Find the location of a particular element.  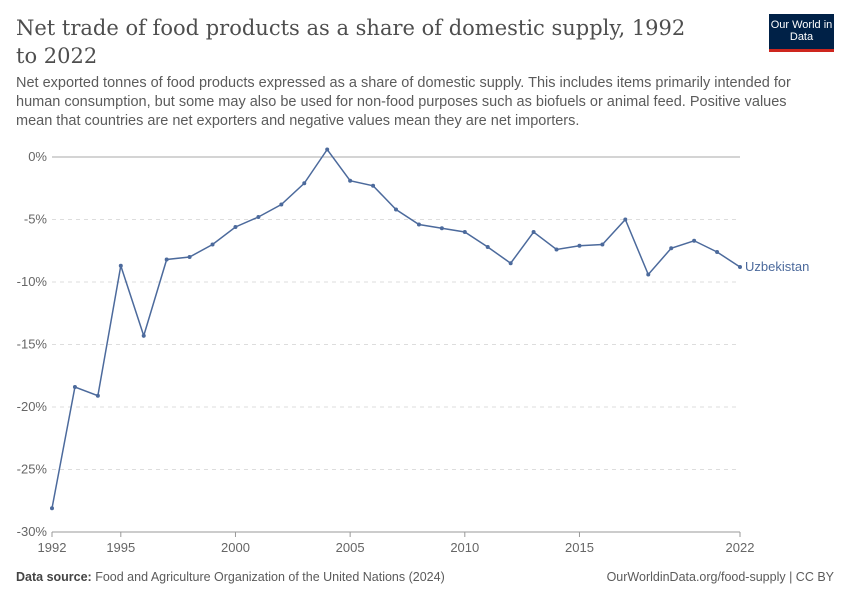

y-tick-label: -20% is located at coordinates (32, 406).